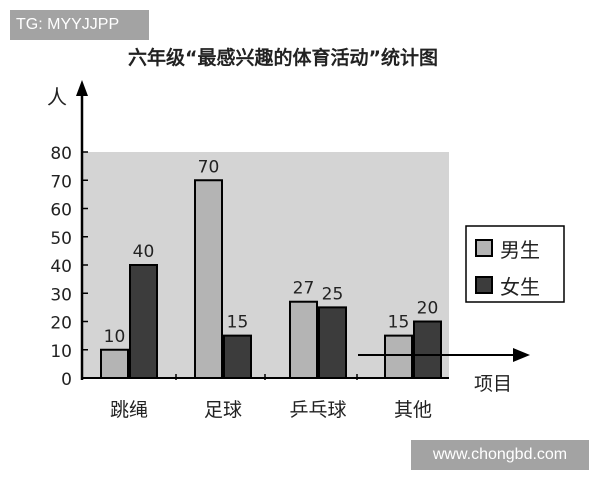 The height and width of the screenshot is (480, 600). I want to click on legend-label-boys: 男生, so click(520, 250).